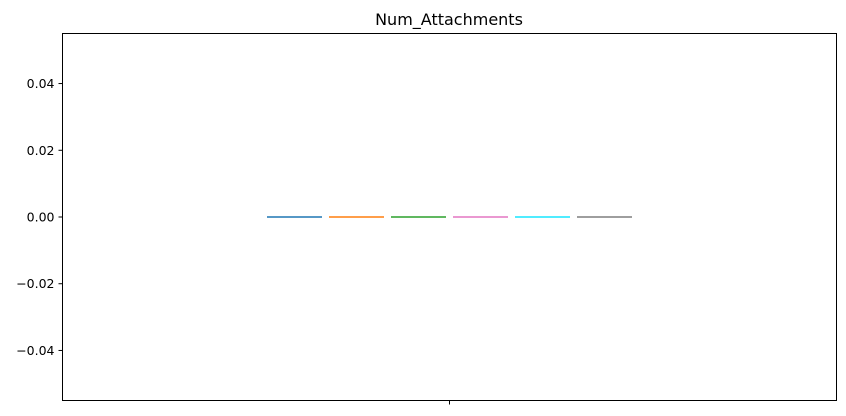  I want to click on y-tick-label: 0.04, so click(41, 83).